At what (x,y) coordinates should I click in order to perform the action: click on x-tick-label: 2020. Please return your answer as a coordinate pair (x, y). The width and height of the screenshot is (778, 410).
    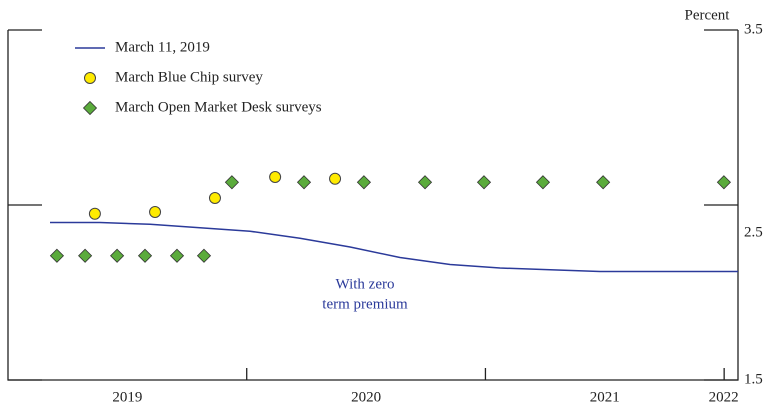
    Looking at the image, I should click on (366, 397).